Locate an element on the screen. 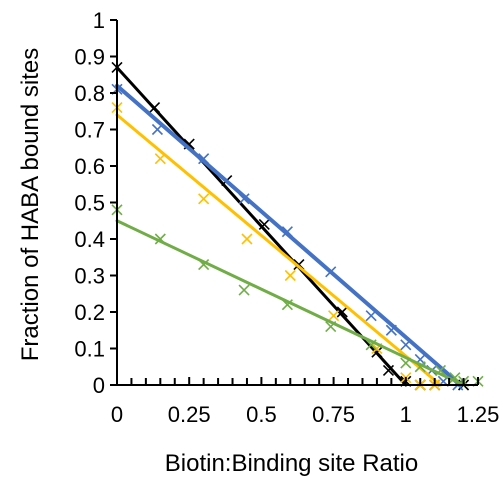  x-axis-title: Biotin:Binding site Ratio is located at coordinates (291, 463).